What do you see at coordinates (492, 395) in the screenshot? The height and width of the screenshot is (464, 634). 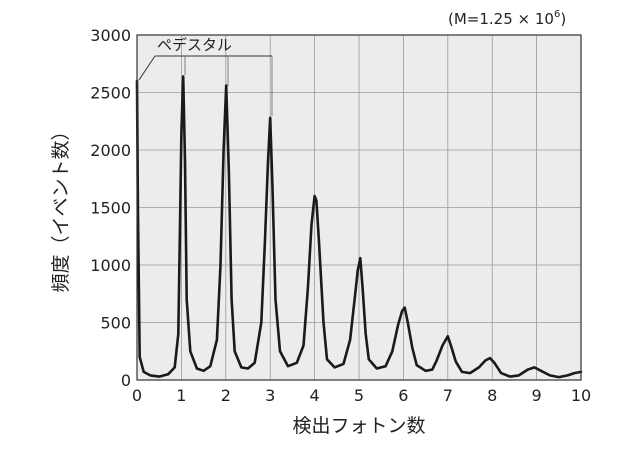 I see `x-tick-label: 8` at bounding box center [492, 395].